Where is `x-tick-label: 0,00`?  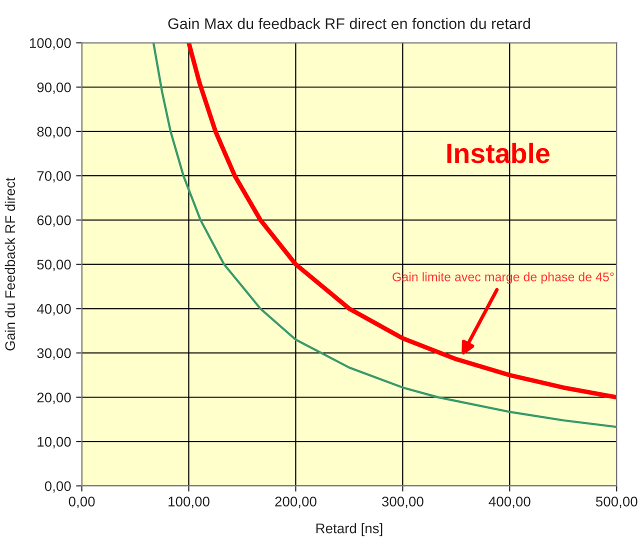
x-tick-label: 0,00 is located at coordinates (81, 502).